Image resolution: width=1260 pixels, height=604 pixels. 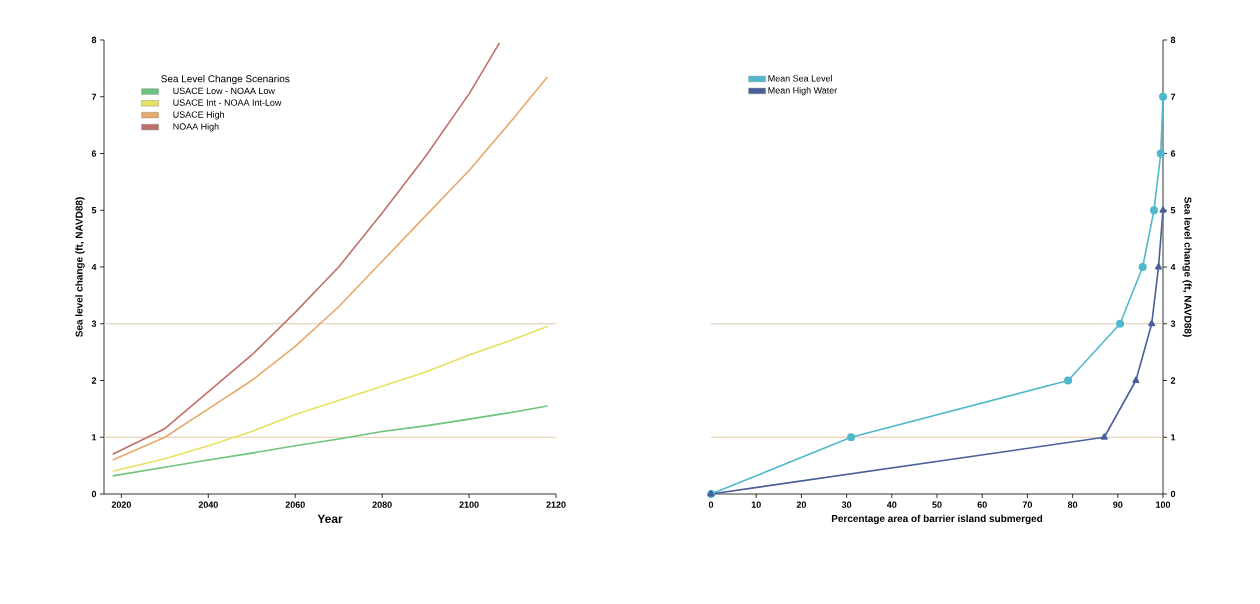 I want to click on legend-label: USACE Low - NOAA Low, so click(x=224, y=91).